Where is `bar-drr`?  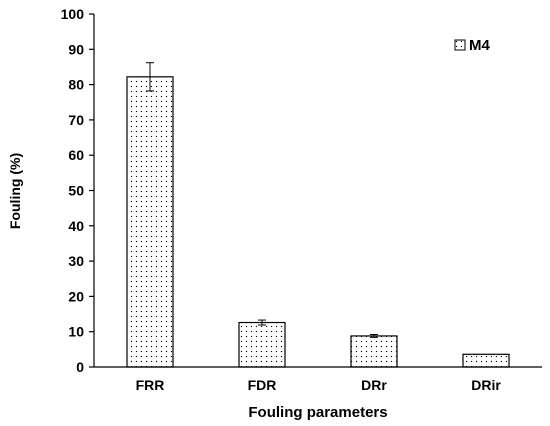 bar-drr is located at coordinates (374, 351).